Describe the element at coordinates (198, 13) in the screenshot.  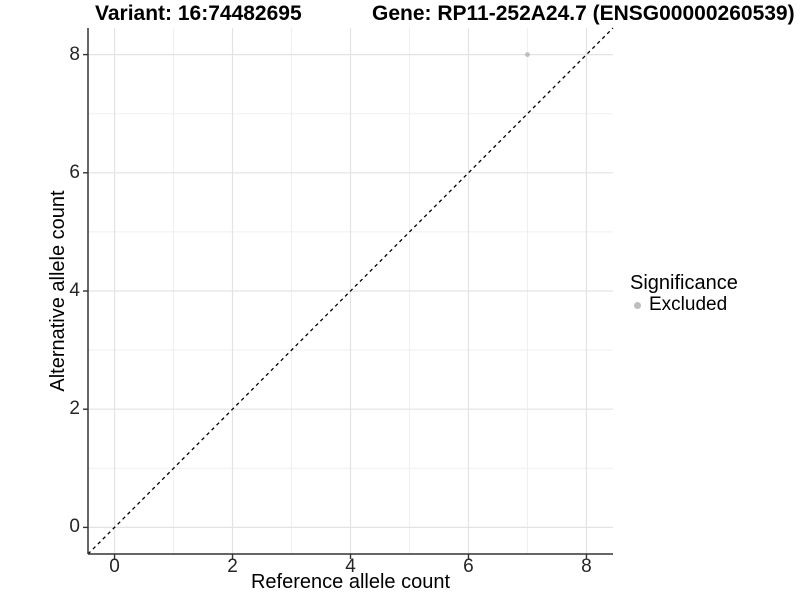
I see `plot-title-variant: Variant: 16:74482695` at that location.